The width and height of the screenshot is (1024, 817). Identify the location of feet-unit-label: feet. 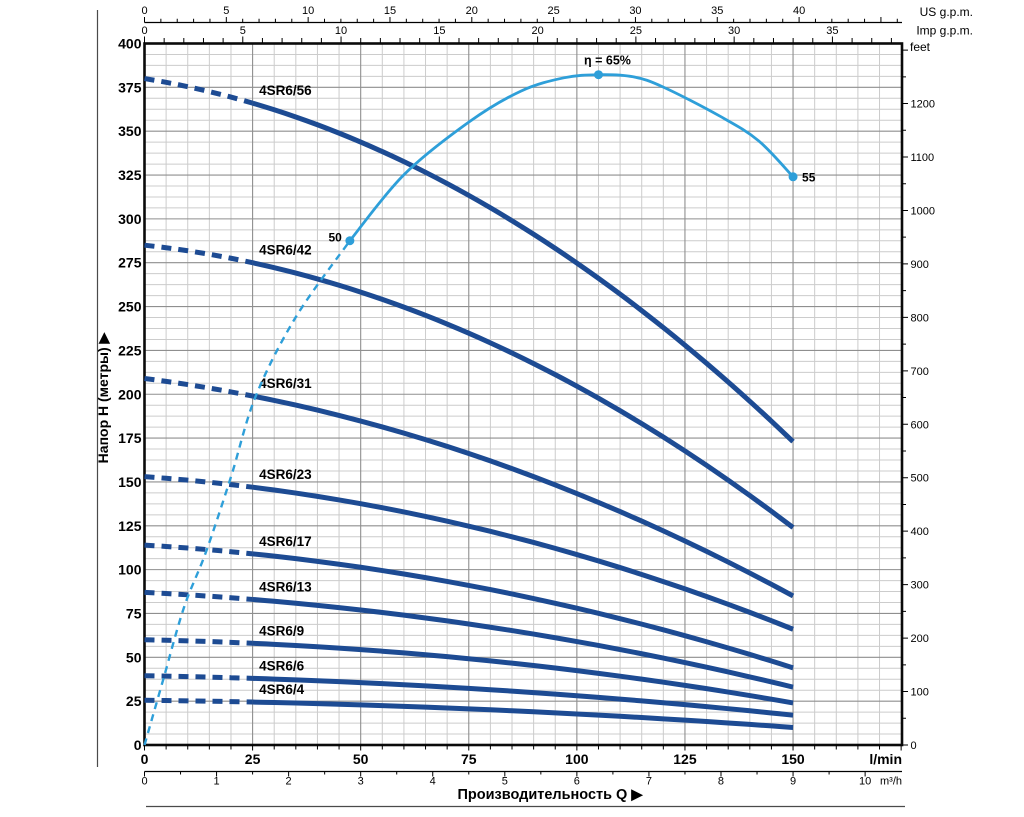
(920, 47).